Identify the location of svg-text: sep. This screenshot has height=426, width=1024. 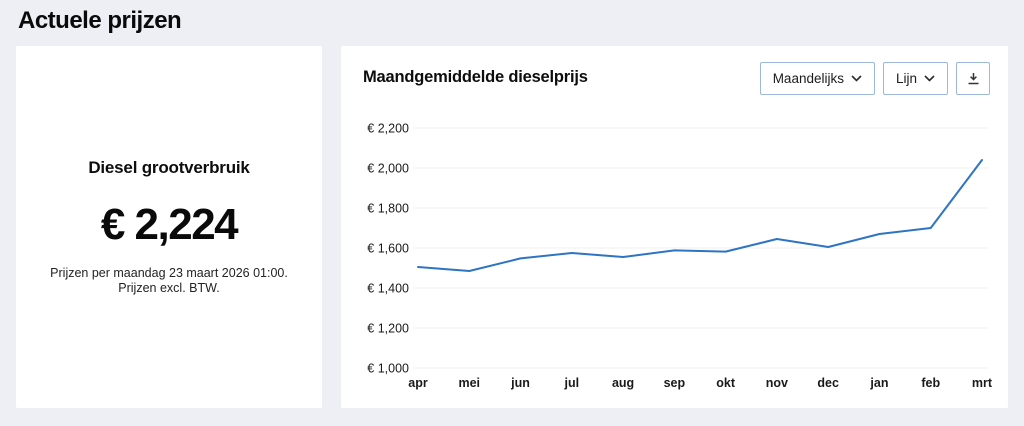
(675, 383).